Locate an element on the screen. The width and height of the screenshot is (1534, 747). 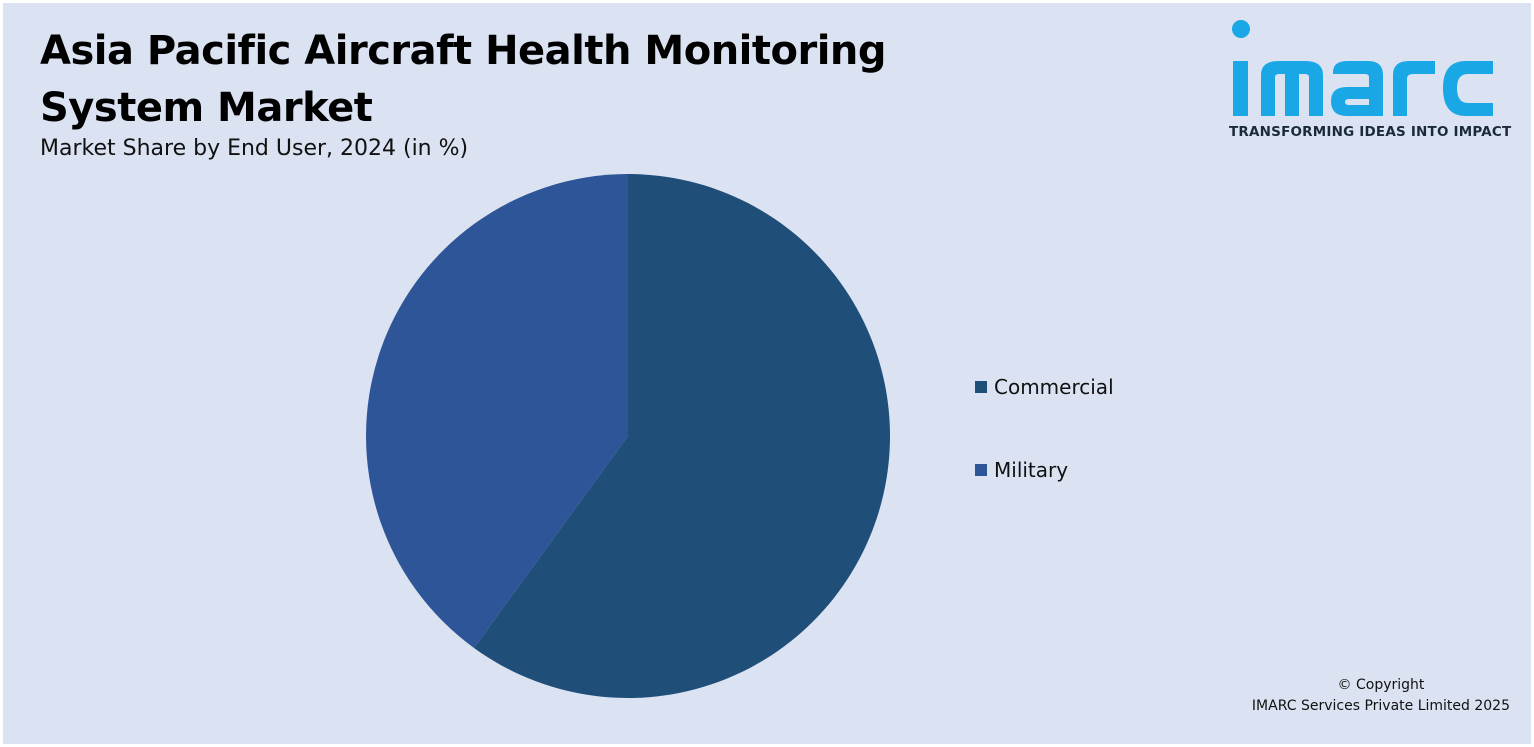
legend-label-military: Military is located at coordinates (1031, 470).